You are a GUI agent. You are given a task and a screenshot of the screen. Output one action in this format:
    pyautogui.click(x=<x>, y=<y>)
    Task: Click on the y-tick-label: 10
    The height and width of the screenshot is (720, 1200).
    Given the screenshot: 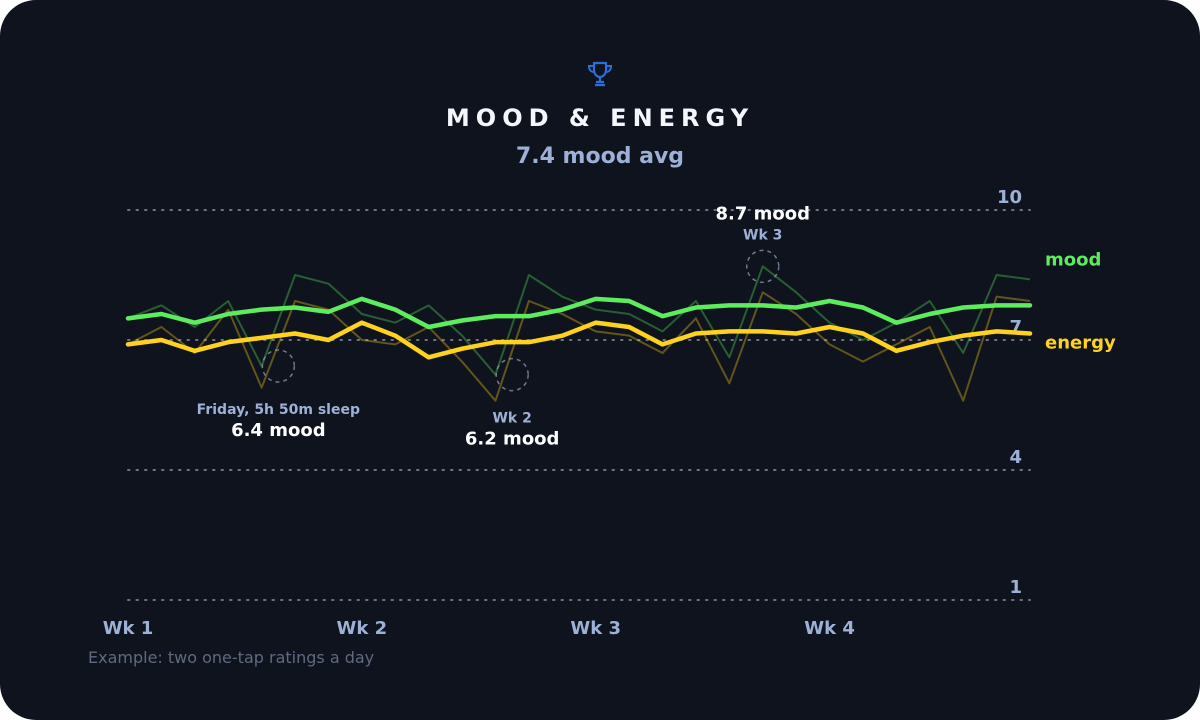 What is the action you would take?
    pyautogui.click(x=1009, y=197)
    